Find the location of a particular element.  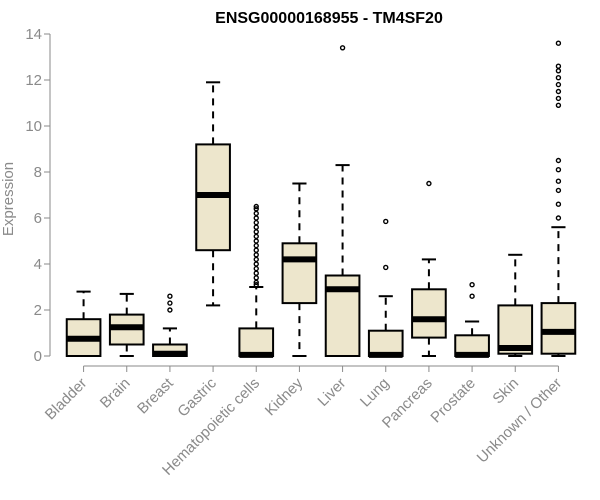

y-tick-label: 2 is located at coordinates (38, 310).